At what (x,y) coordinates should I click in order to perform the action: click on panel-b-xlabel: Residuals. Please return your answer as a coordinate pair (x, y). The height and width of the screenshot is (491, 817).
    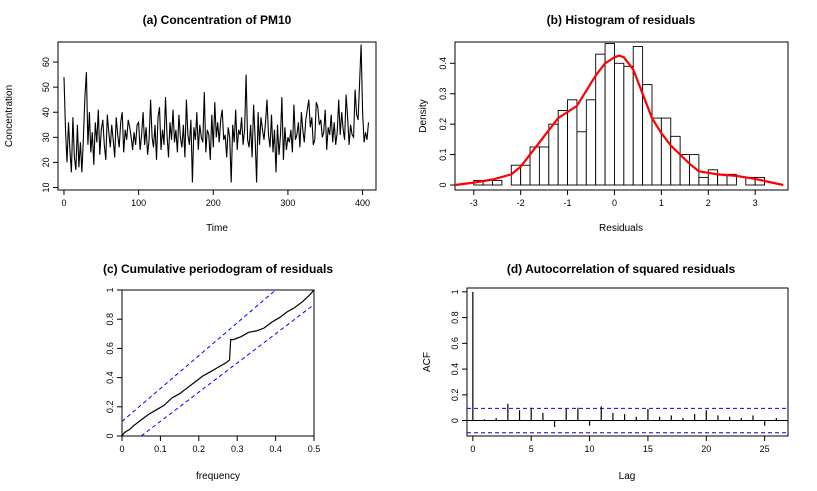
    Looking at the image, I should click on (621, 228).